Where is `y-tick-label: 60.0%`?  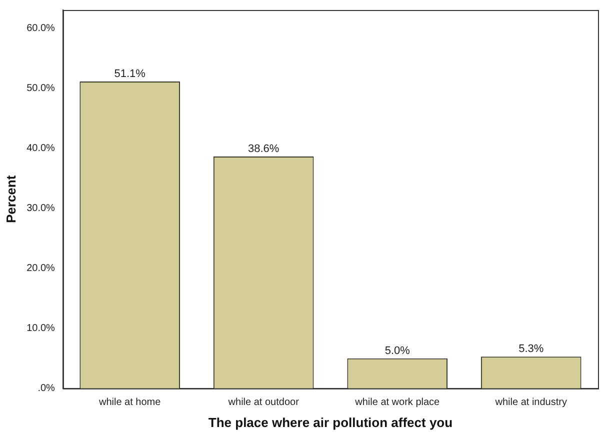
y-tick-label: 60.0% is located at coordinates (41, 28).